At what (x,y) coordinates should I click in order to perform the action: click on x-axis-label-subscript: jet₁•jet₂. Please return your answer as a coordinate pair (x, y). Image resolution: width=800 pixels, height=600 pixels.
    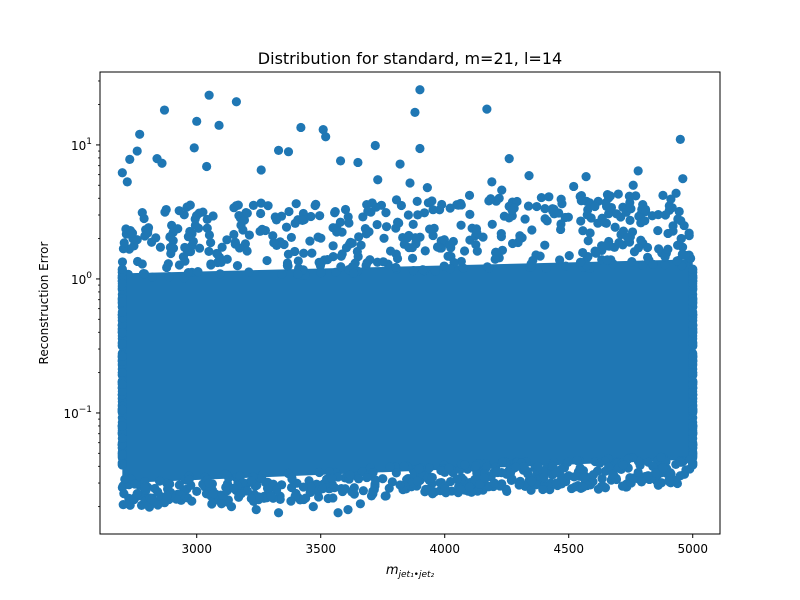
    Looking at the image, I should click on (416, 575).